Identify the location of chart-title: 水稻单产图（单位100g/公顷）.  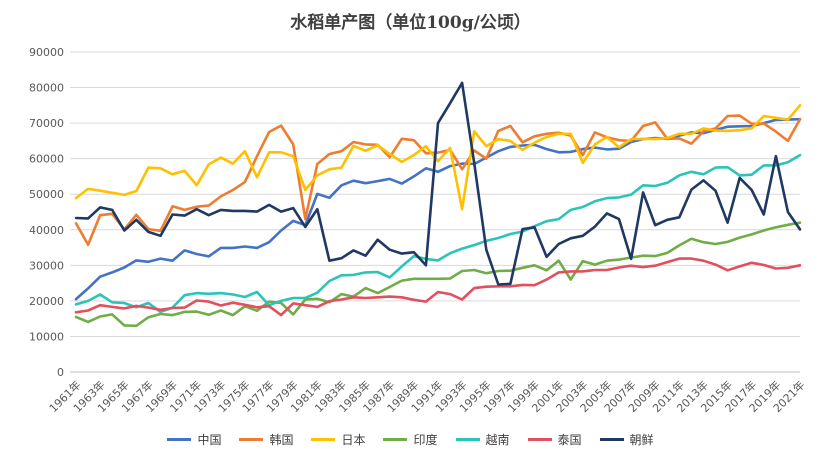
(410, 23).